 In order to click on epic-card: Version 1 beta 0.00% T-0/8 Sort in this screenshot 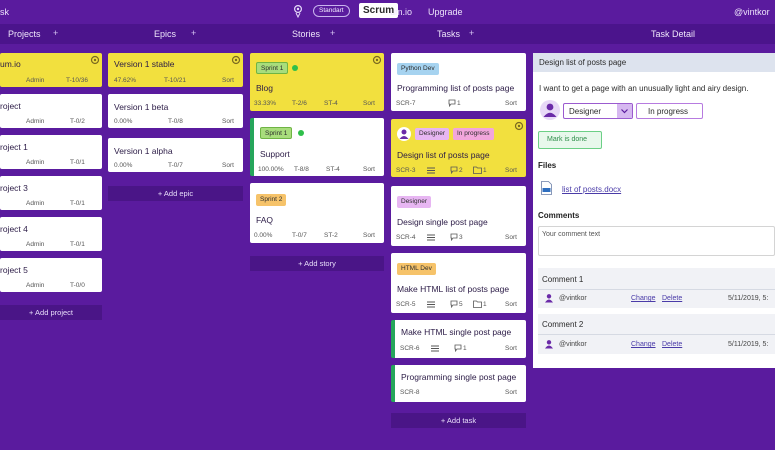, I will do `click(175, 111)`.